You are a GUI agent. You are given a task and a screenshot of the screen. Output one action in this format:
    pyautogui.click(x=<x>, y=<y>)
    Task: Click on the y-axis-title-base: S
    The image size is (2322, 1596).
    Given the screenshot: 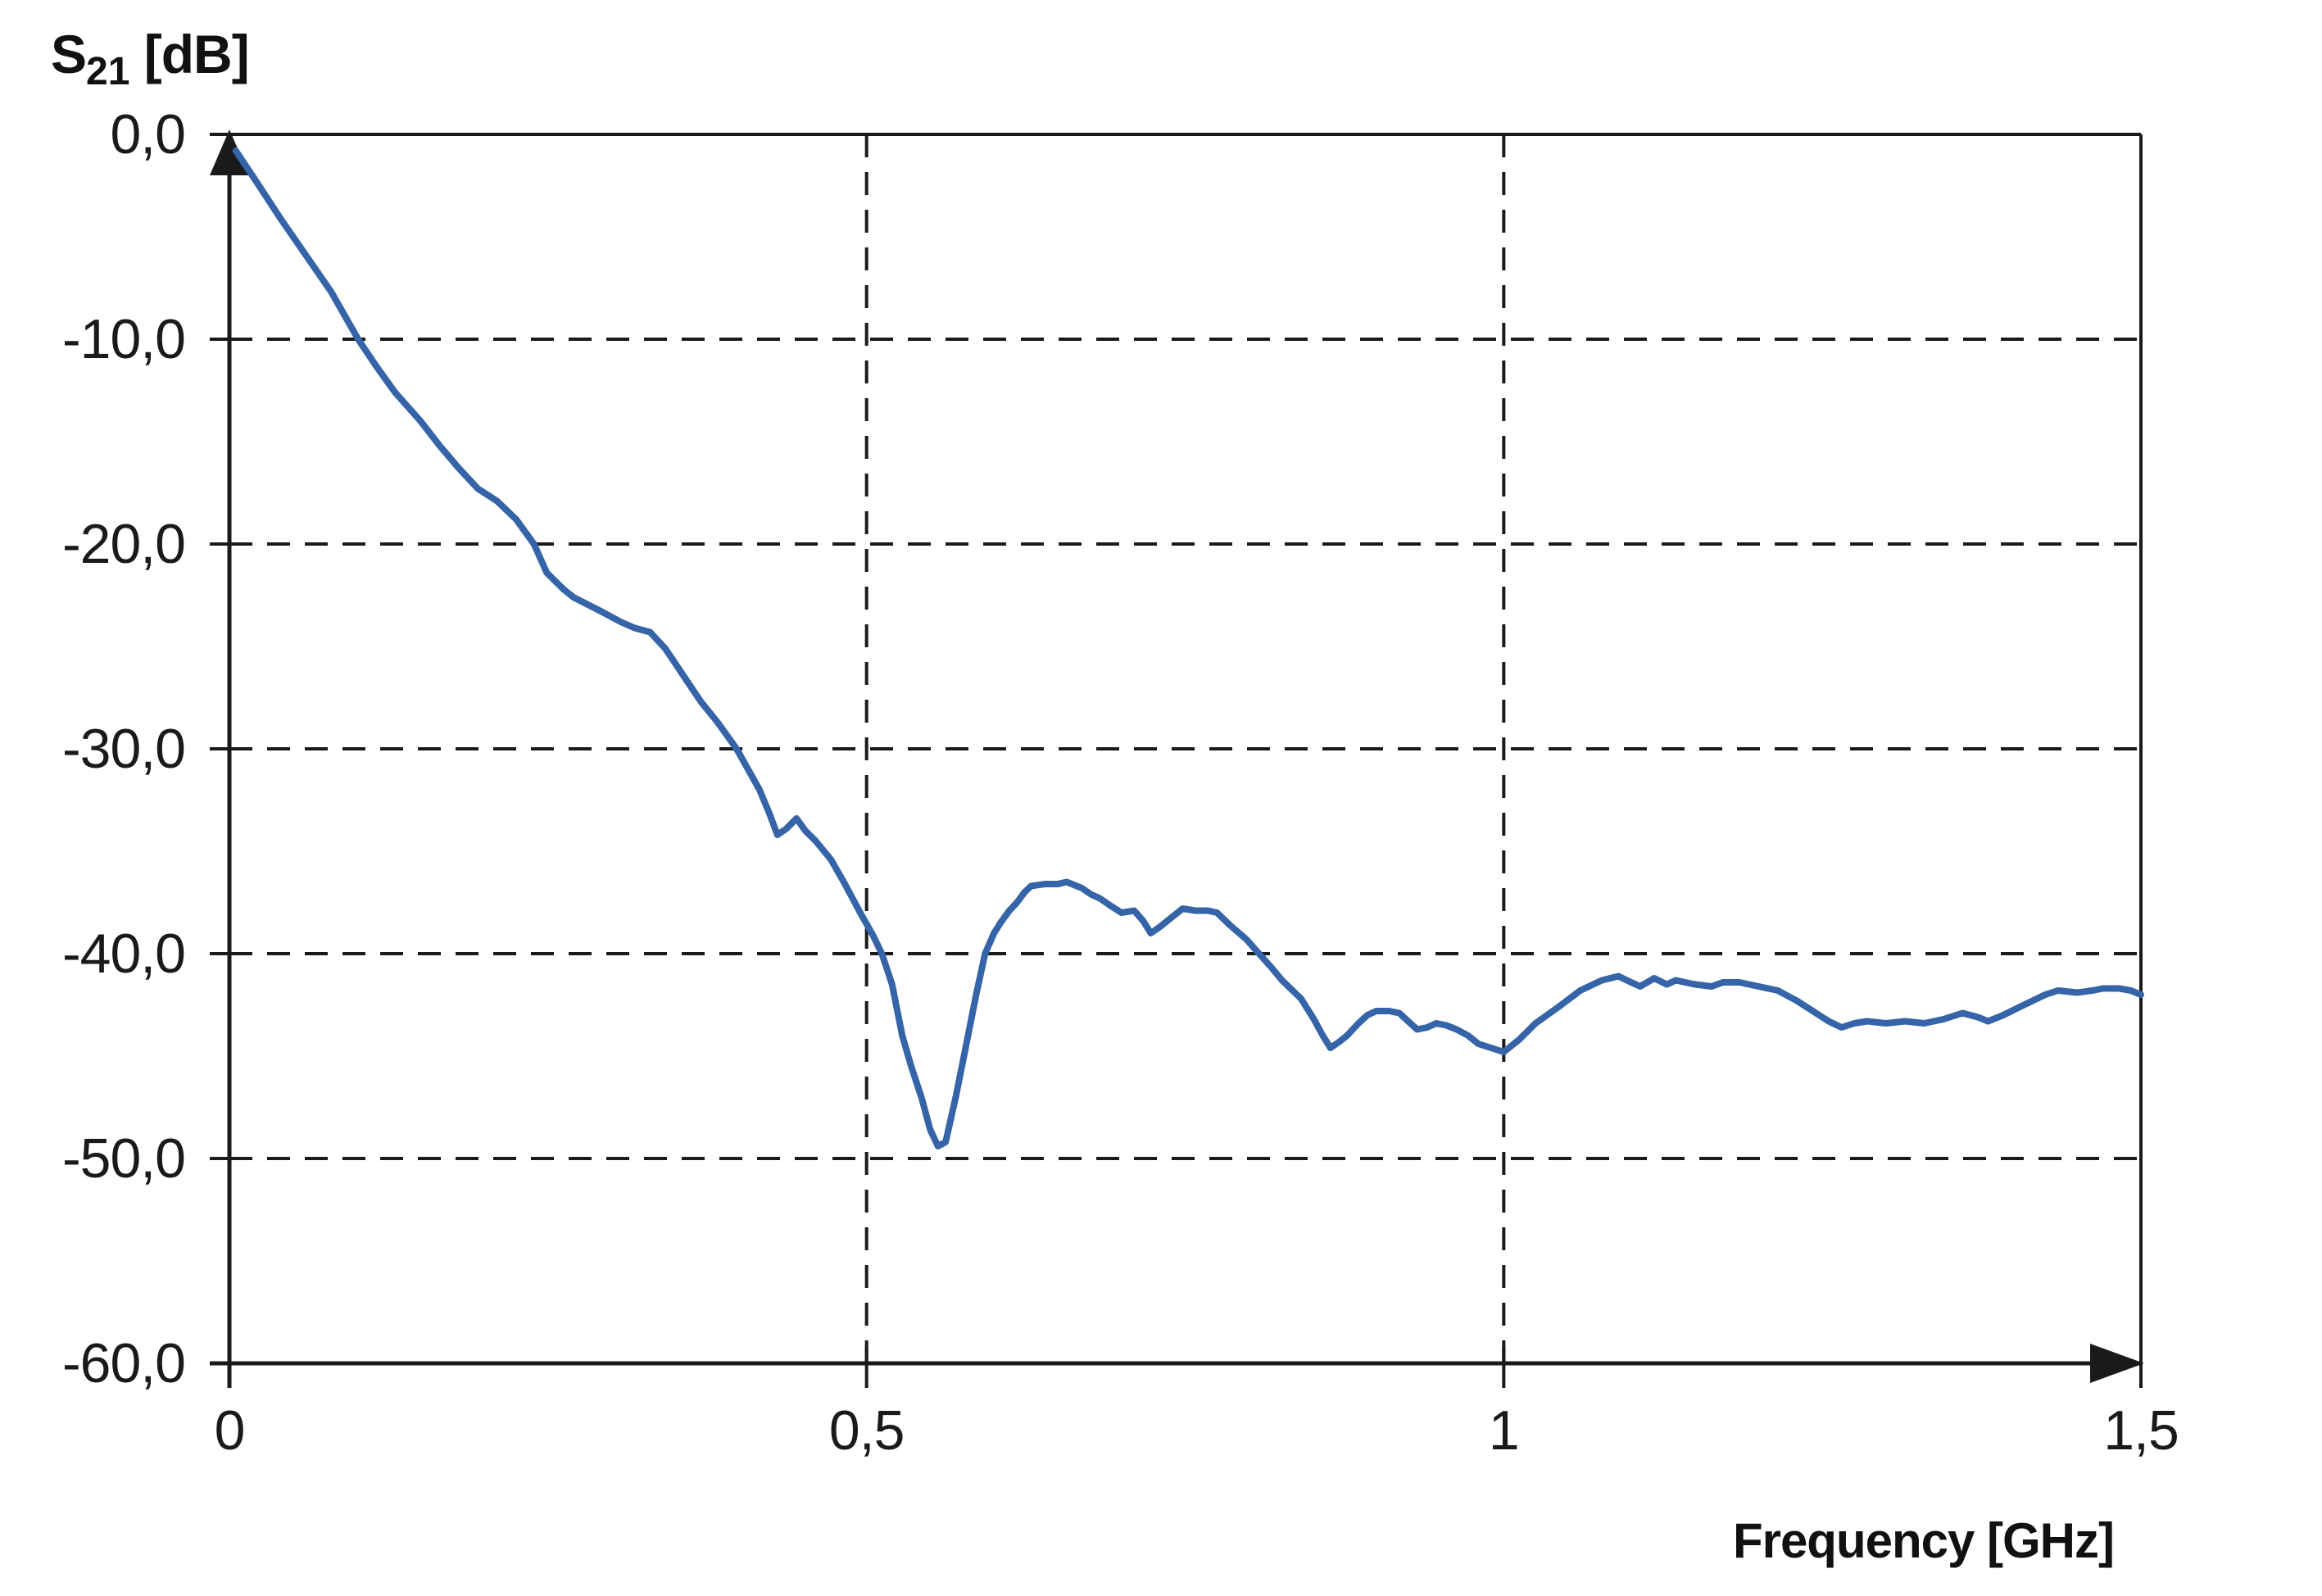 What is the action you would take?
    pyautogui.click(x=69, y=54)
    